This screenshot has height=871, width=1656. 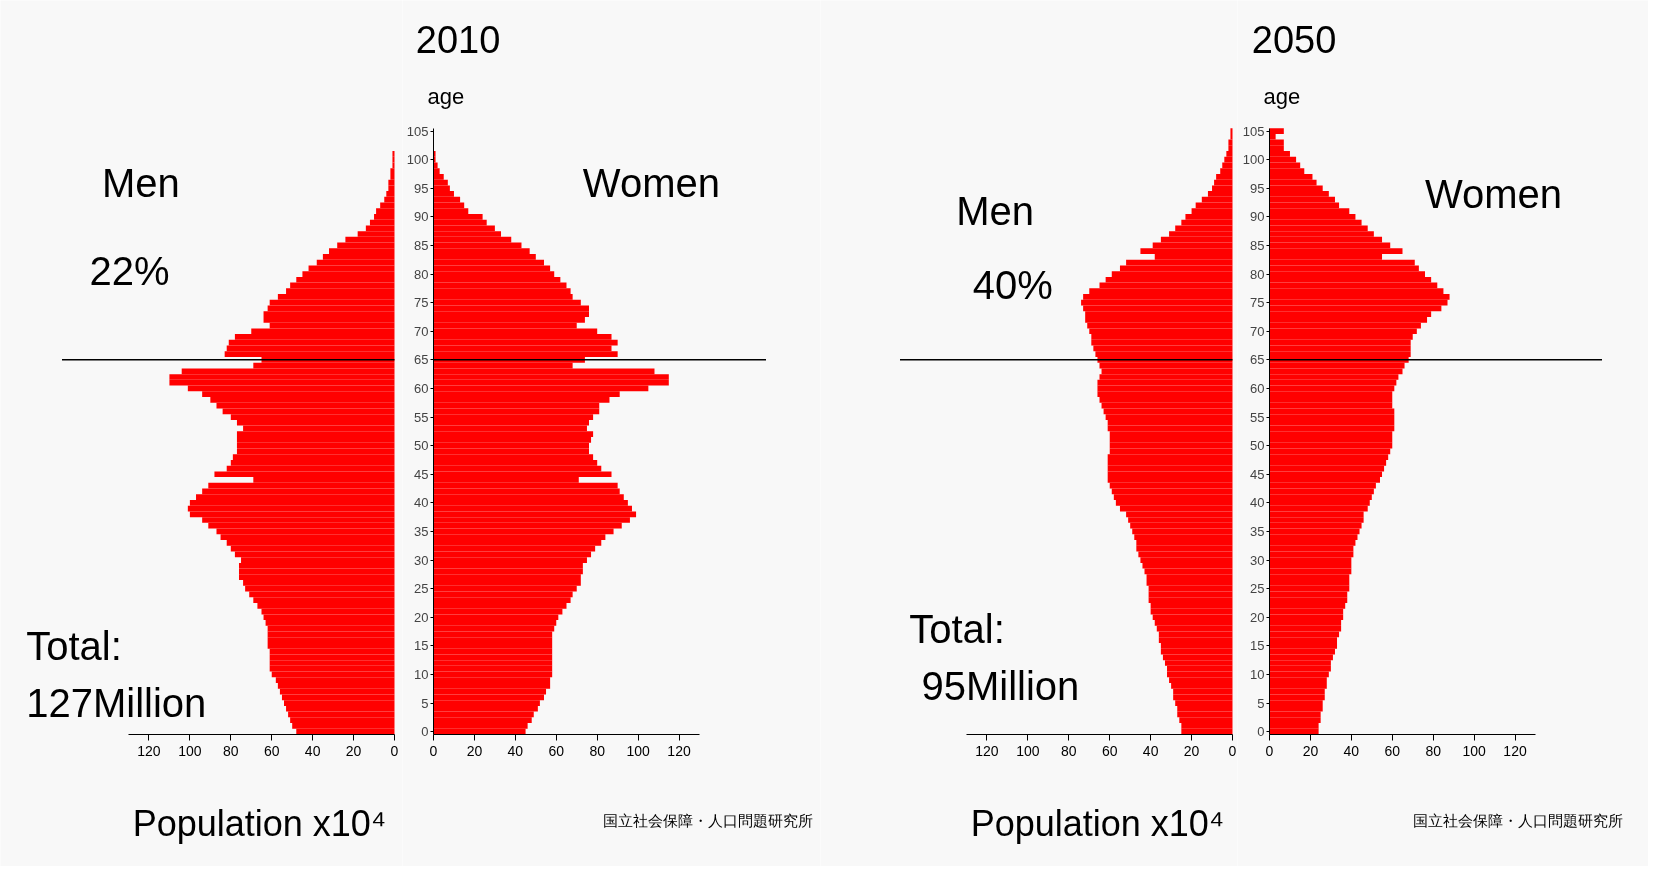 What do you see at coordinates (957, 628) in the screenshot?
I see `annotation: Total:` at bounding box center [957, 628].